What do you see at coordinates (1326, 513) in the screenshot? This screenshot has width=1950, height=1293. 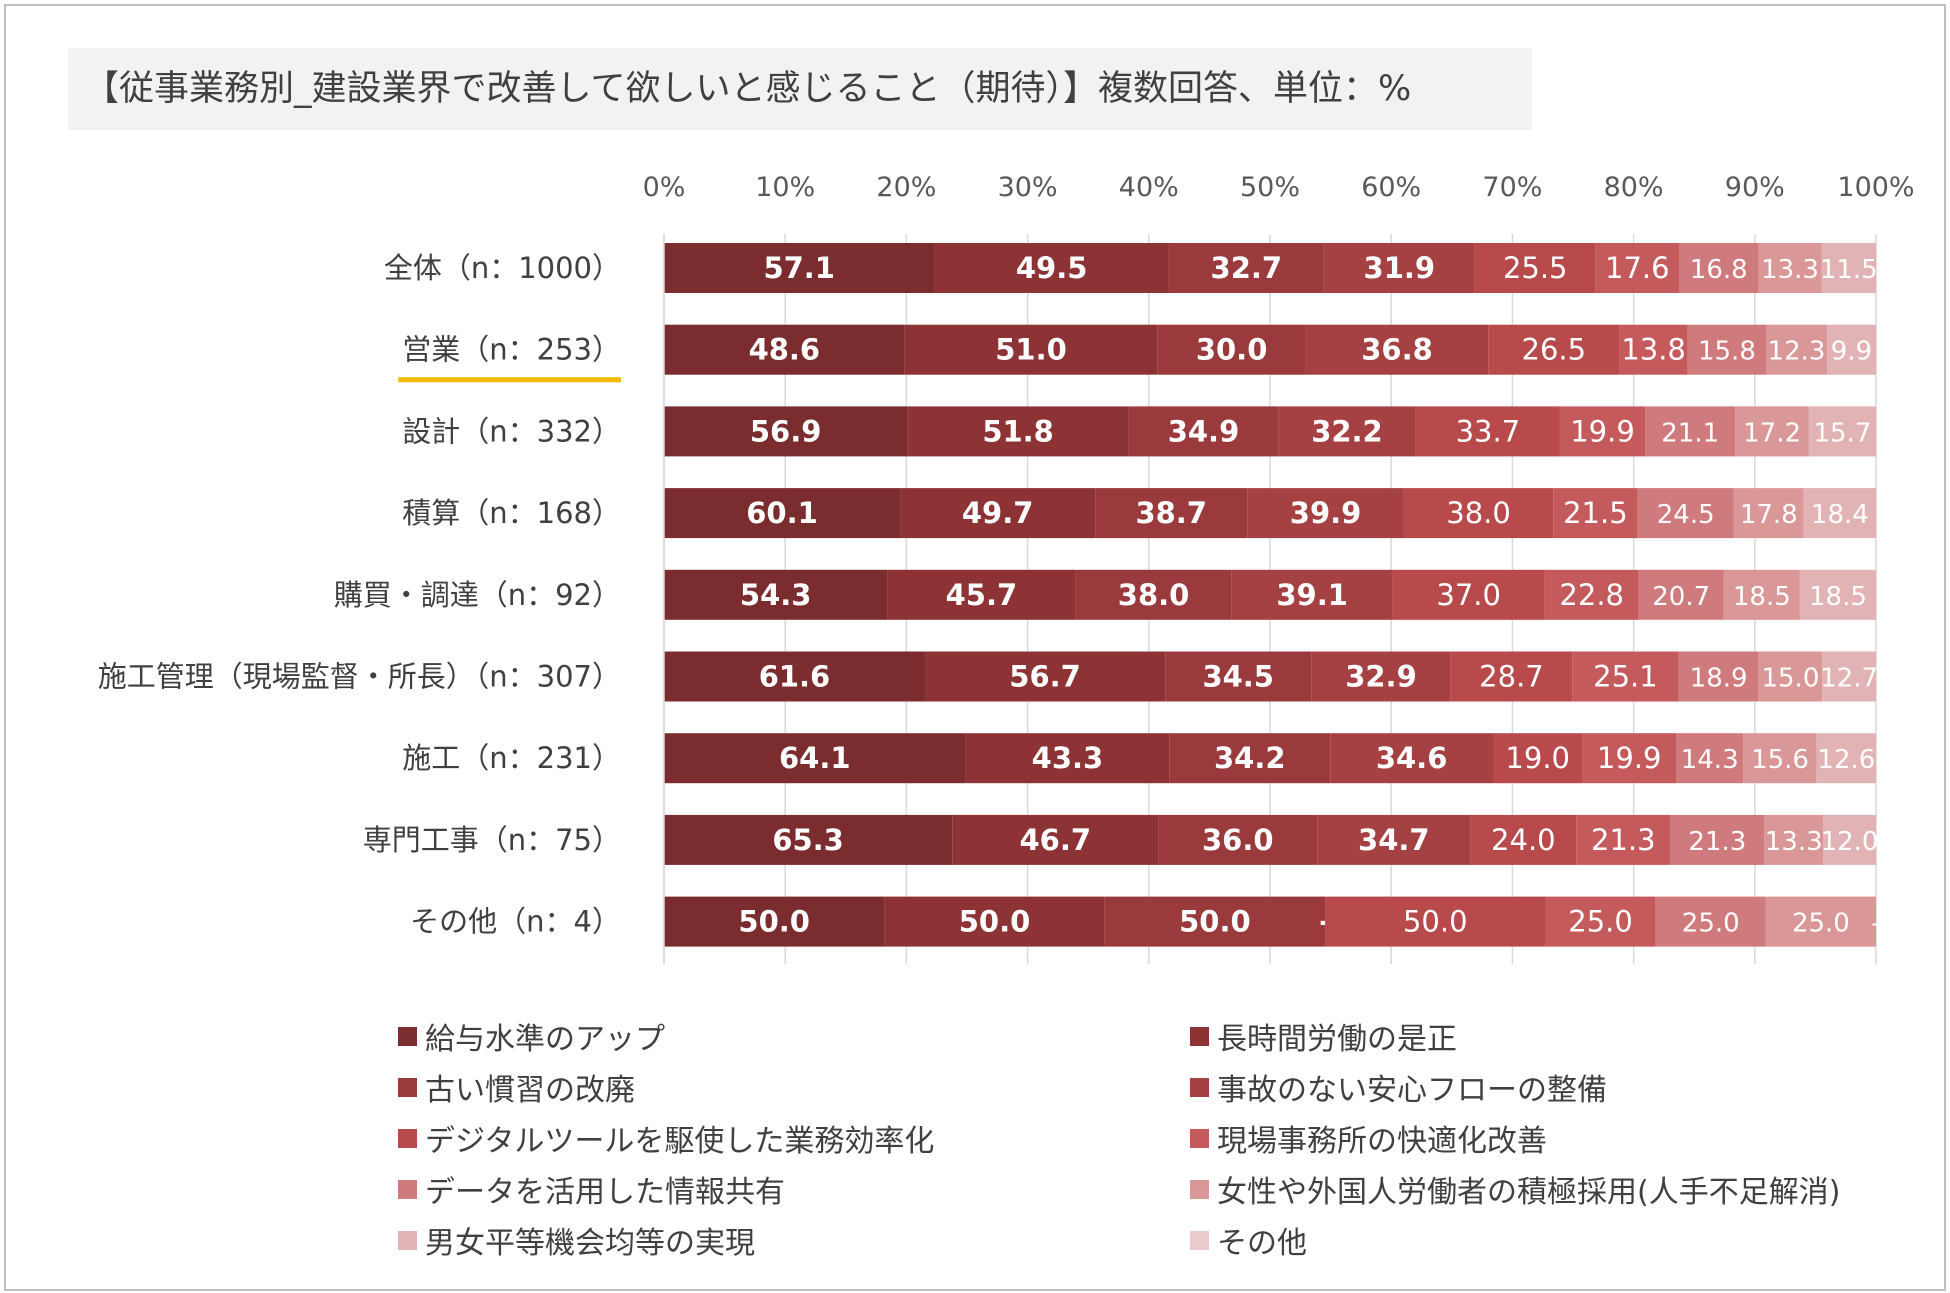 I see `data-label: 39.9` at bounding box center [1326, 513].